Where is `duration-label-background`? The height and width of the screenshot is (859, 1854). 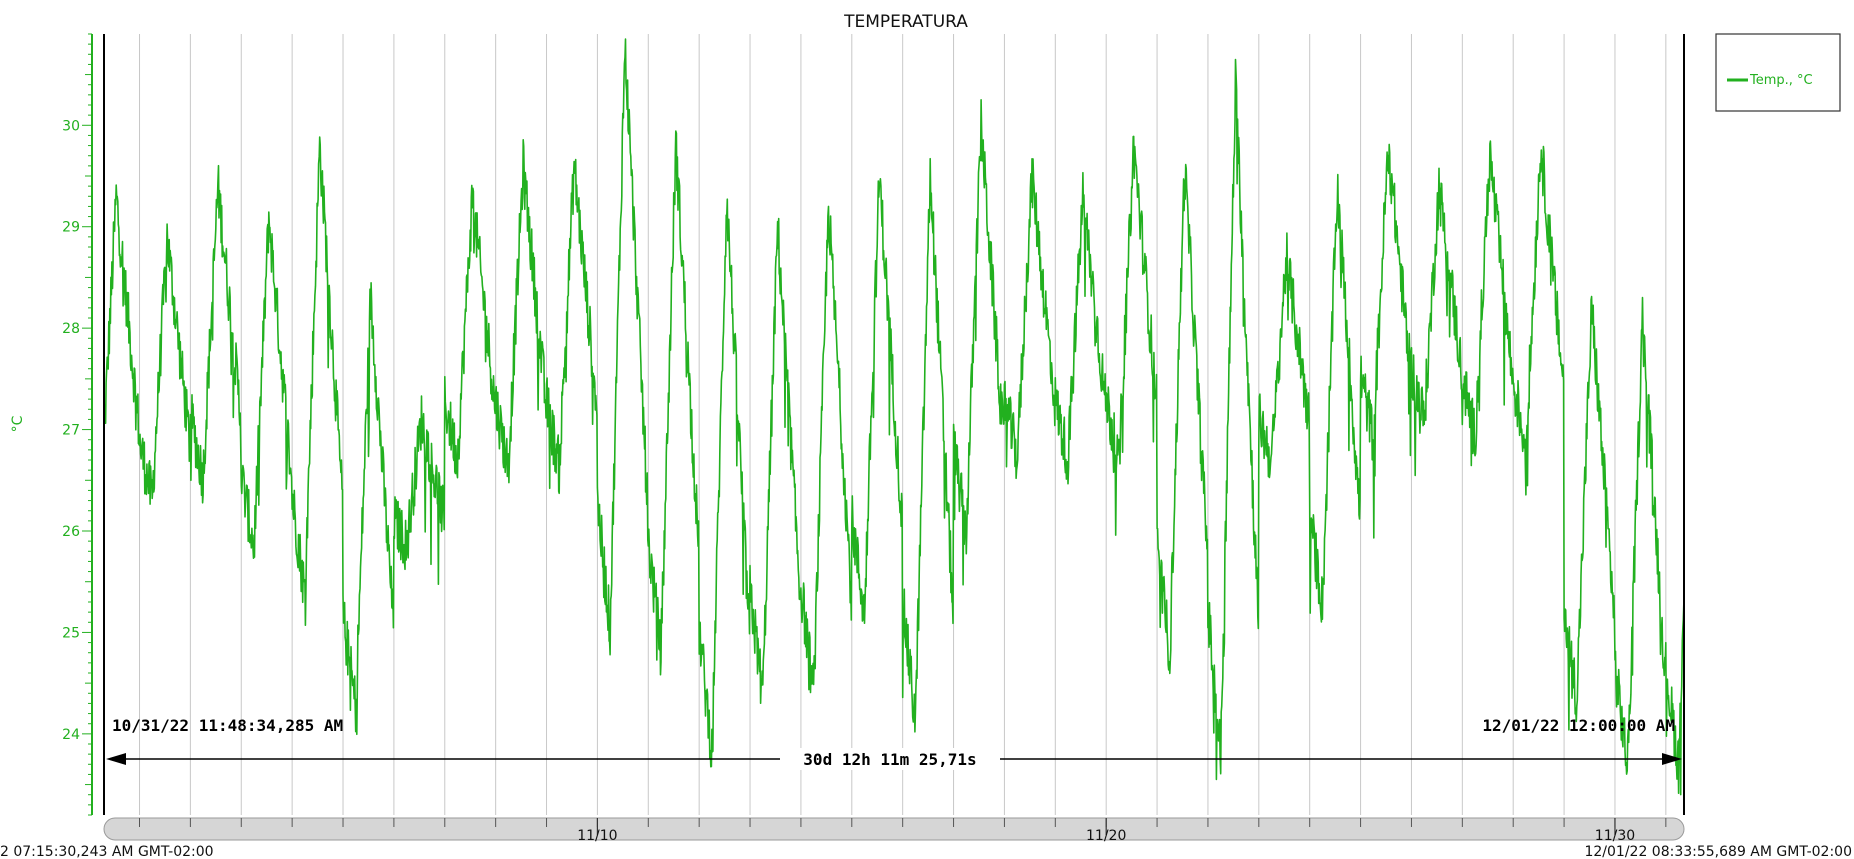 duration-label-background is located at coordinates (890, 759).